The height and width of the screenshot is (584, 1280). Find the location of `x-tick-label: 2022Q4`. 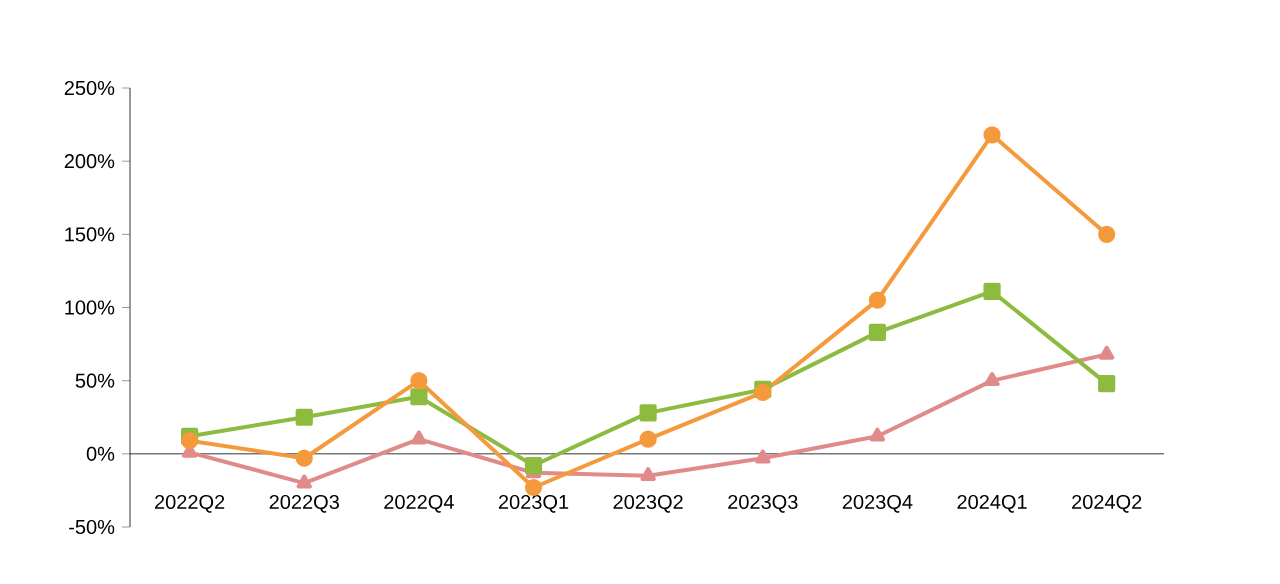

x-tick-label: 2022Q4 is located at coordinates (419, 503).